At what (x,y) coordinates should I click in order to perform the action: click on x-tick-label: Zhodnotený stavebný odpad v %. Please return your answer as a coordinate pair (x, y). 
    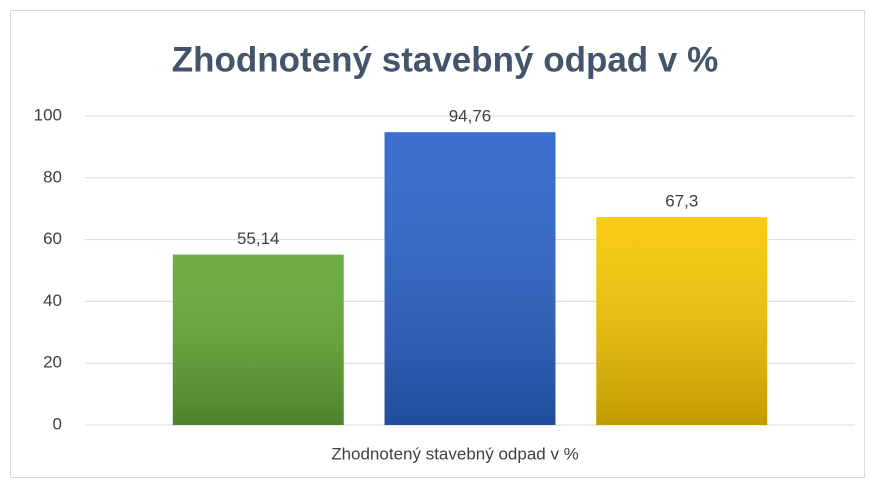
    Looking at the image, I should click on (455, 453).